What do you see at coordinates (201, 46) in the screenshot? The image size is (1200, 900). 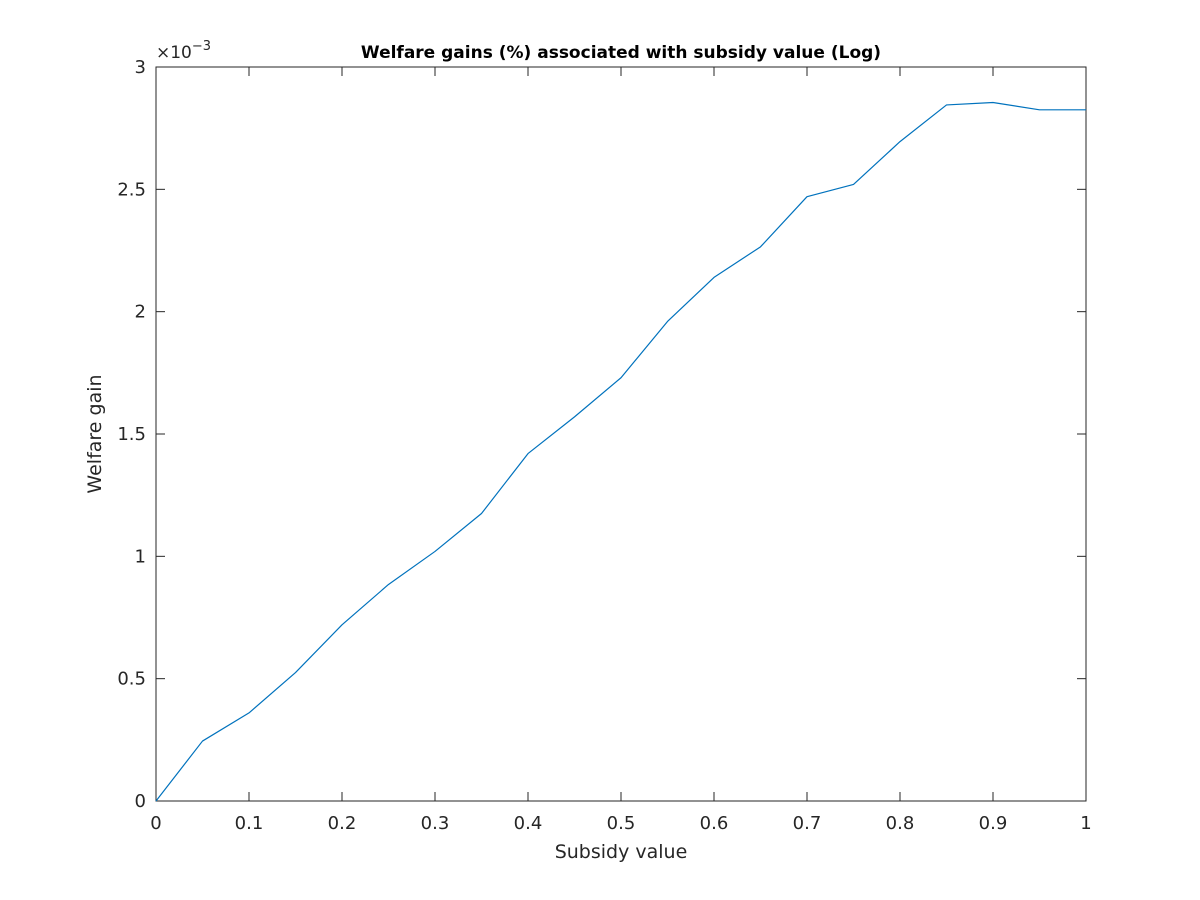 I see `y-exponent-power: −3` at bounding box center [201, 46].